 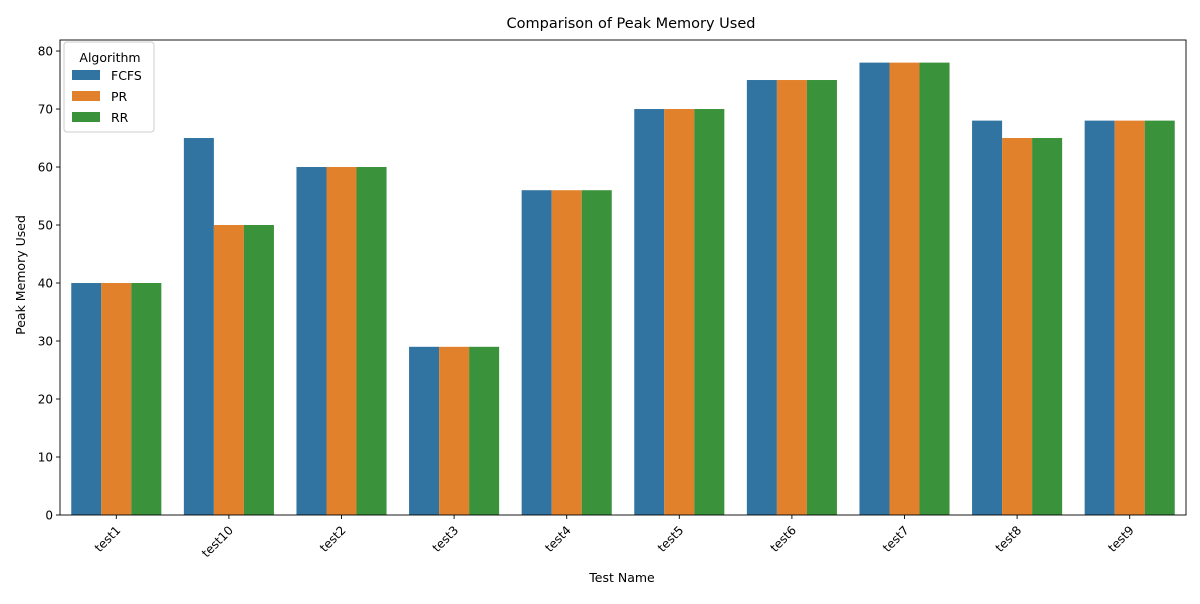 What do you see at coordinates (1047, 326) in the screenshot?
I see `bar-rr-test8` at bounding box center [1047, 326].